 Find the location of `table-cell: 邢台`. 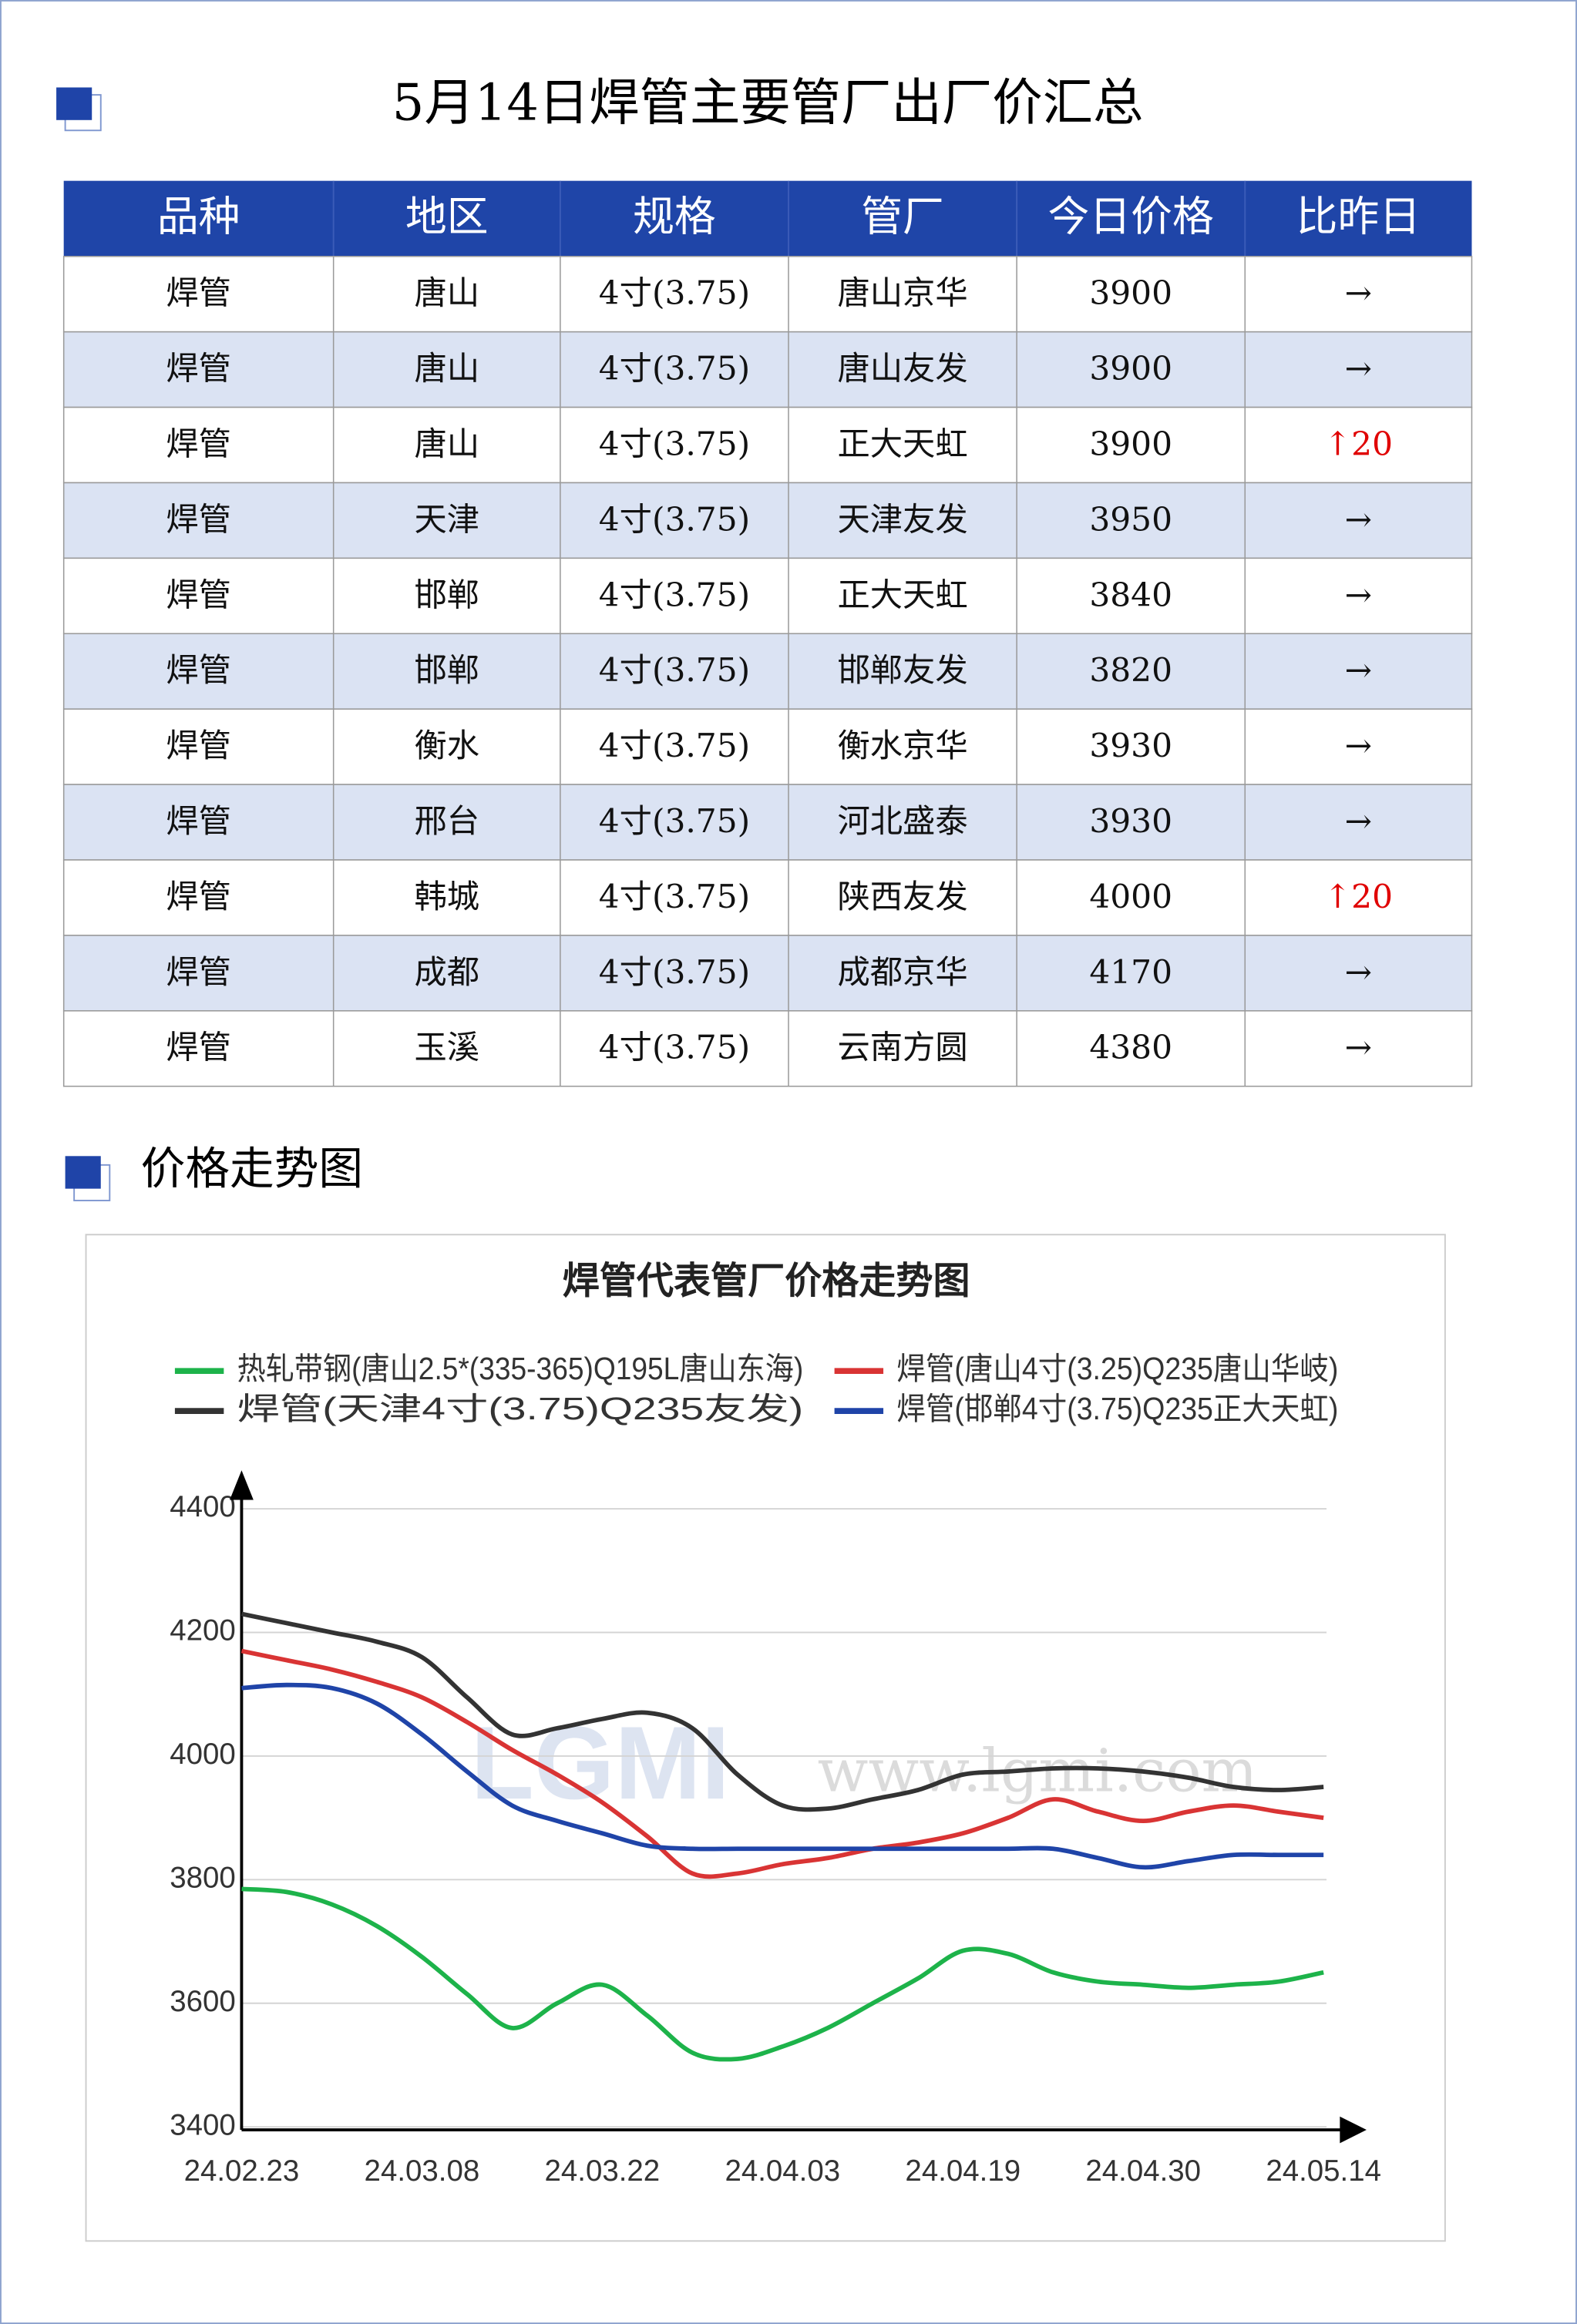

table-cell: 邢台 is located at coordinates (446, 821).